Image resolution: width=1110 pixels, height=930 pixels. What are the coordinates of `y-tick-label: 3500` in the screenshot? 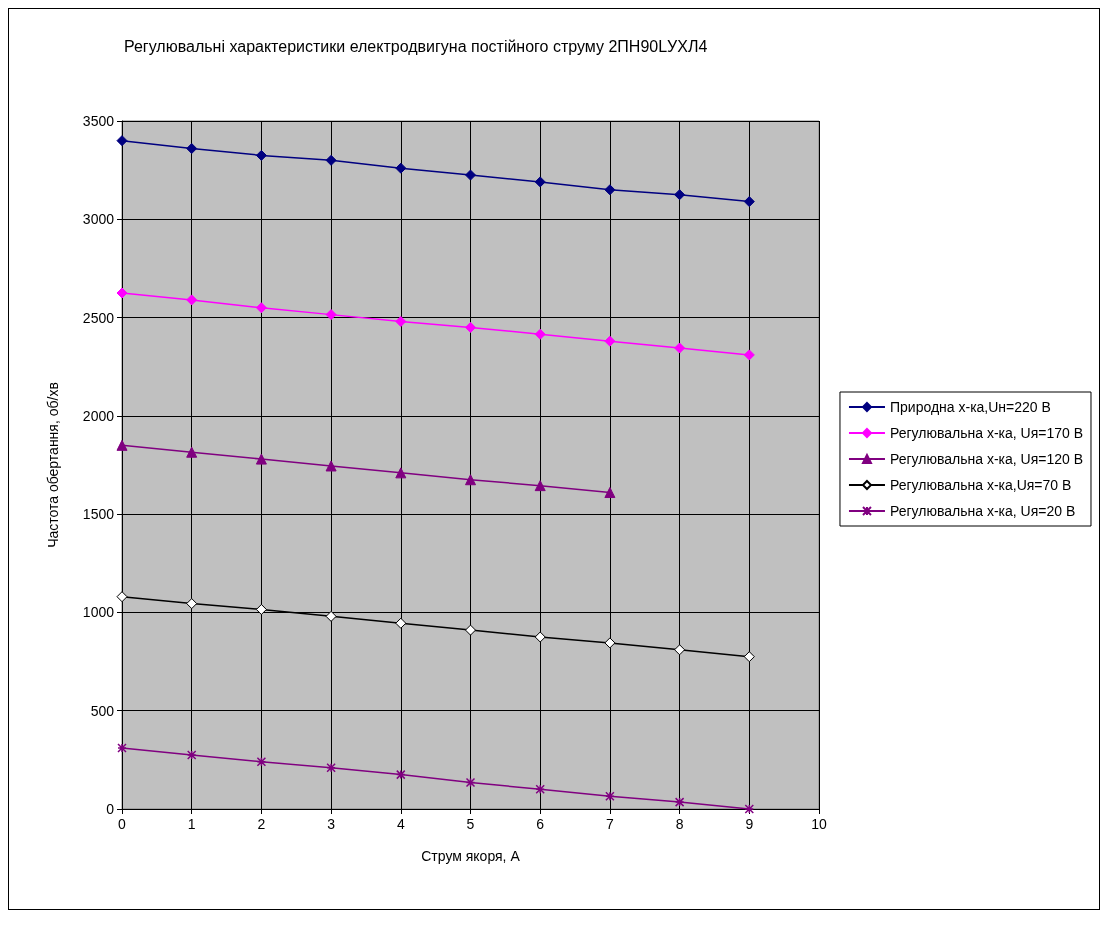 It's located at (98, 121).